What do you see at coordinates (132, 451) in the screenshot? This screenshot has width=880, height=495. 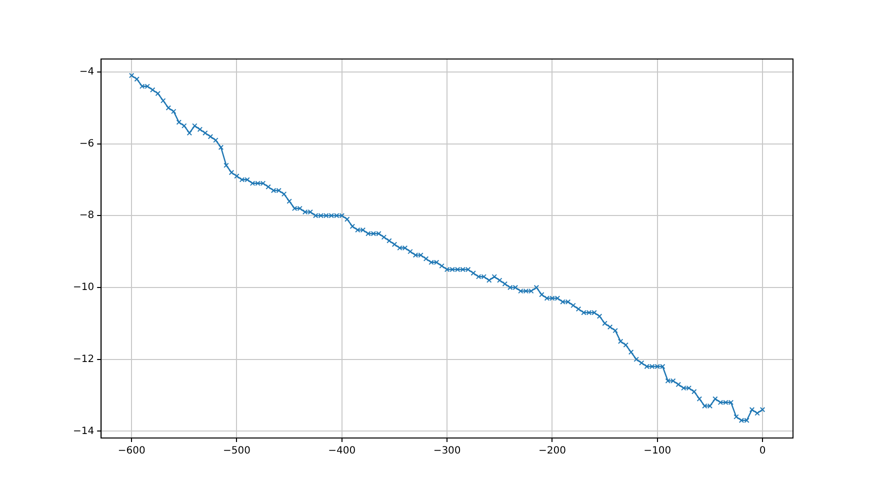 I see `x-tick-label: −600` at bounding box center [132, 451].